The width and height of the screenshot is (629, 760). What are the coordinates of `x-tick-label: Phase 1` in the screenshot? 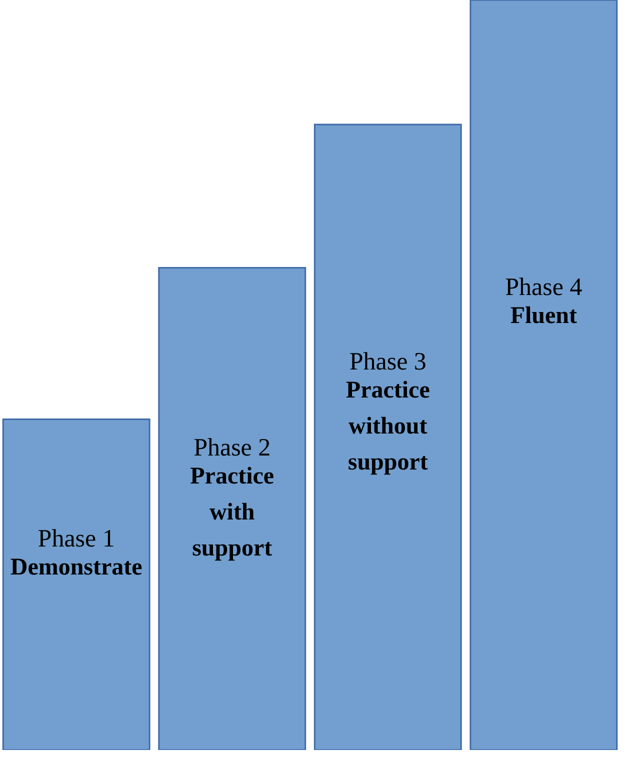 It's located at (76, 539).